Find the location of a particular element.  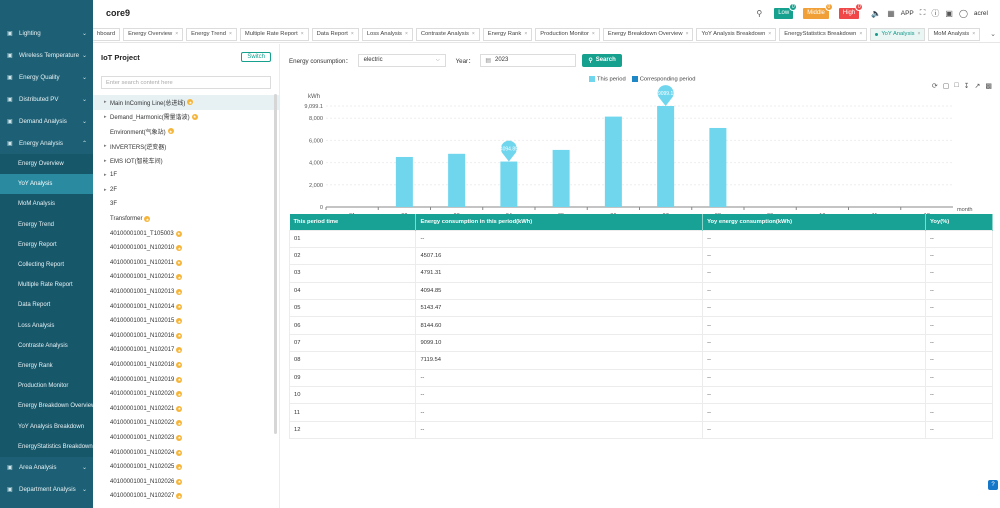

search-button: ⚲ Search is located at coordinates (602, 60).